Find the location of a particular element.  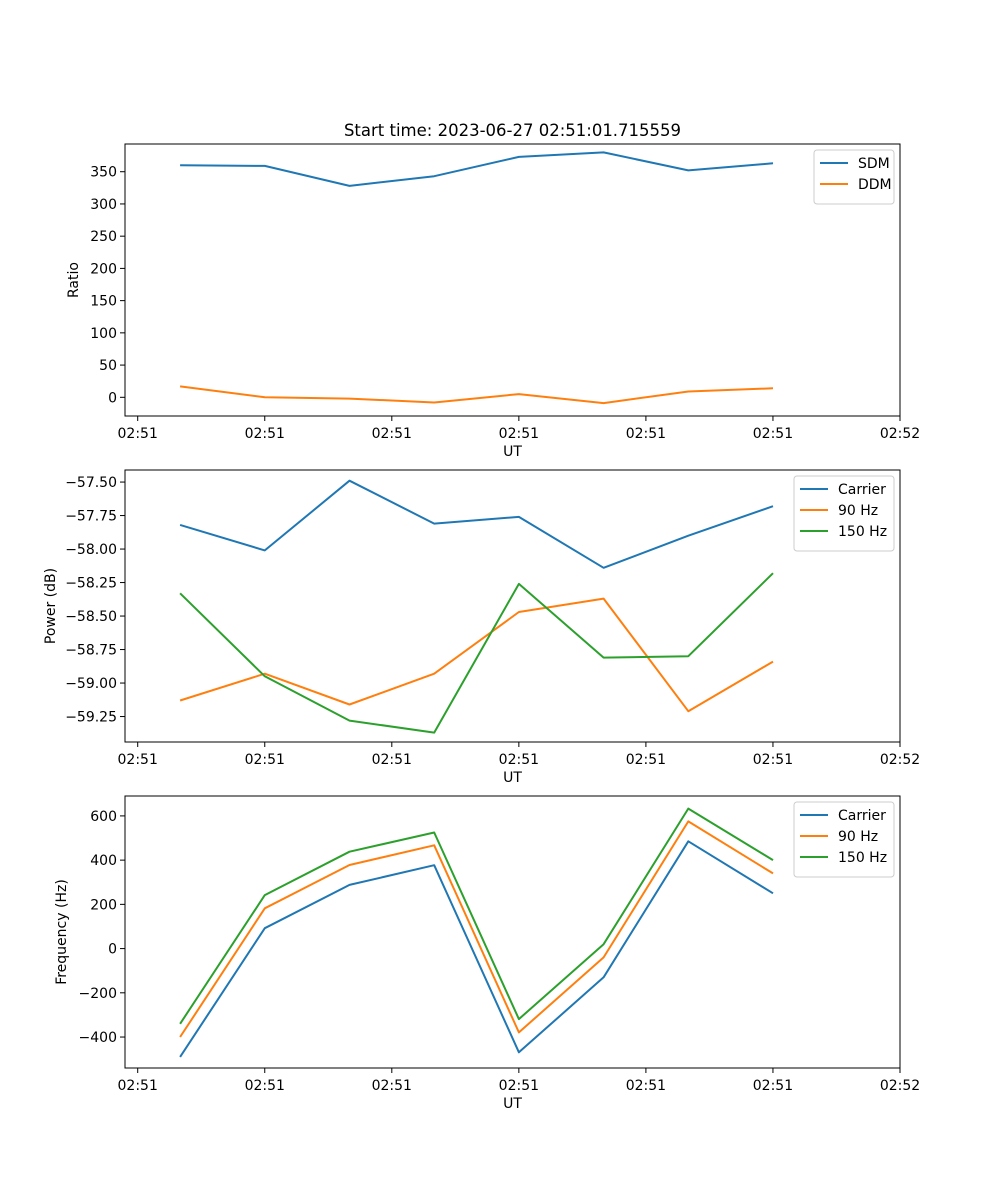

y-tick-label: 150 is located at coordinates (103, 302).